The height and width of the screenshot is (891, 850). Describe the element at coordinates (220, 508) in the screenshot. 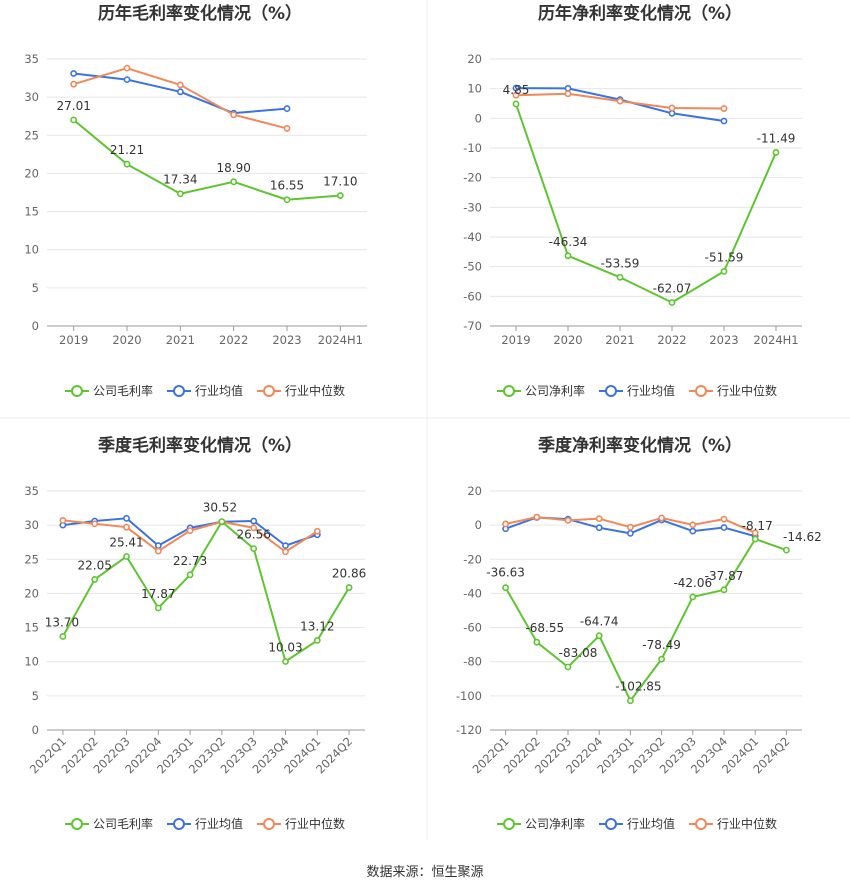

I see `data-label: 30.52` at that location.